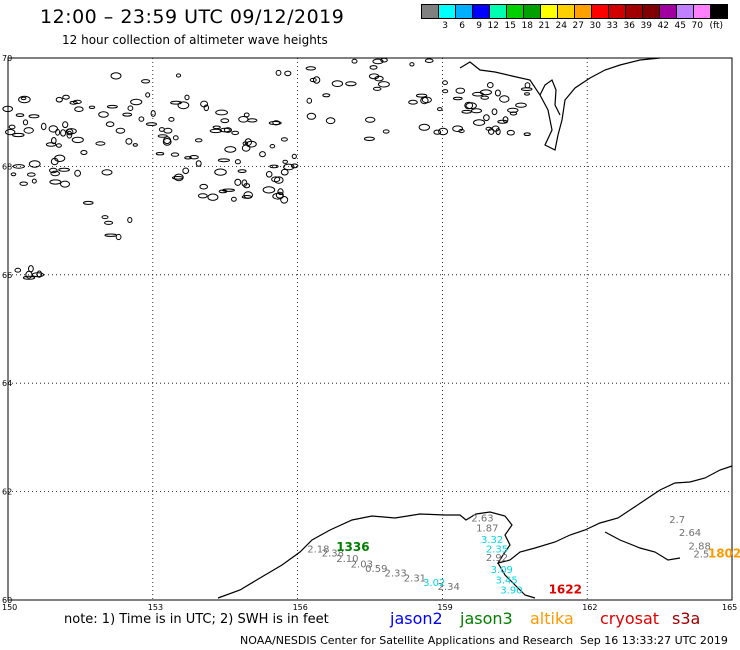 The height and width of the screenshot is (650, 740). Describe the element at coordinates (680, 26) in the screenshot. I see `scale-label: 45` at that location.